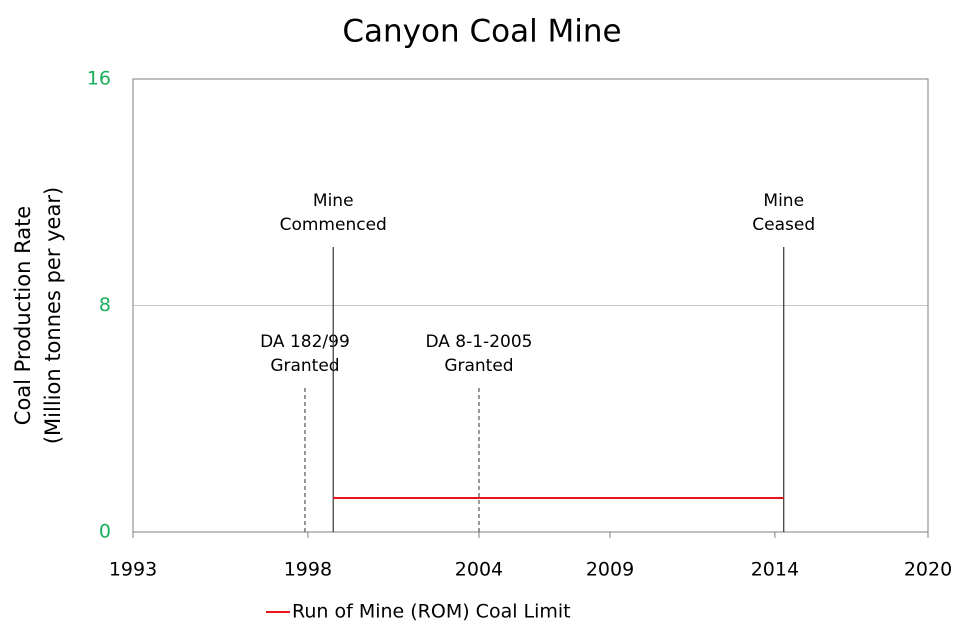 Image resolution: width=964 pixels, height=627 pixels. I want to click on y-tick-label: 8, so click(105, 305).